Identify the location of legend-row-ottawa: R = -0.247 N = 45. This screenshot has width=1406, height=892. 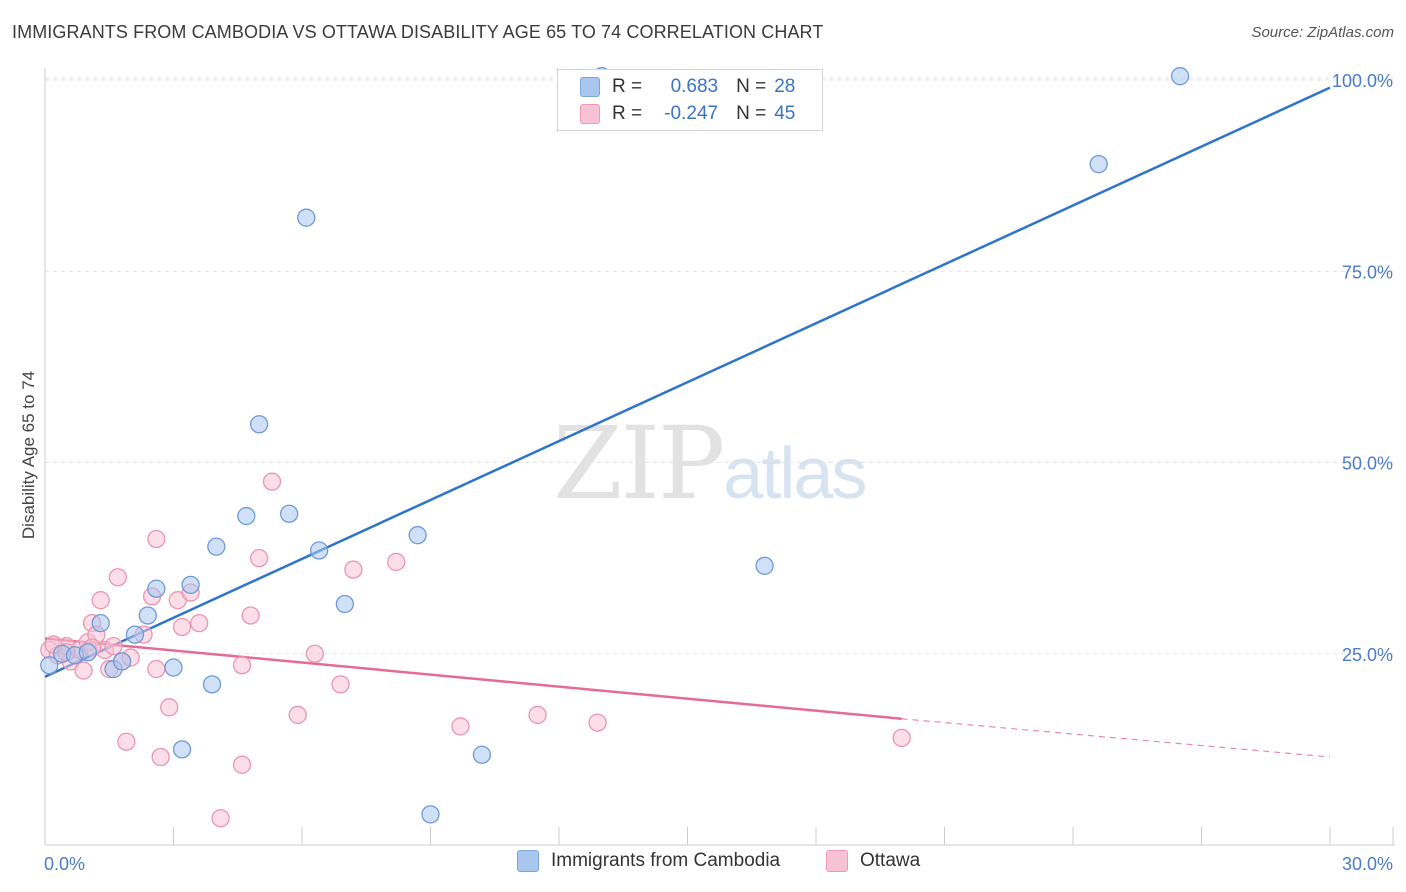
(687, 114).